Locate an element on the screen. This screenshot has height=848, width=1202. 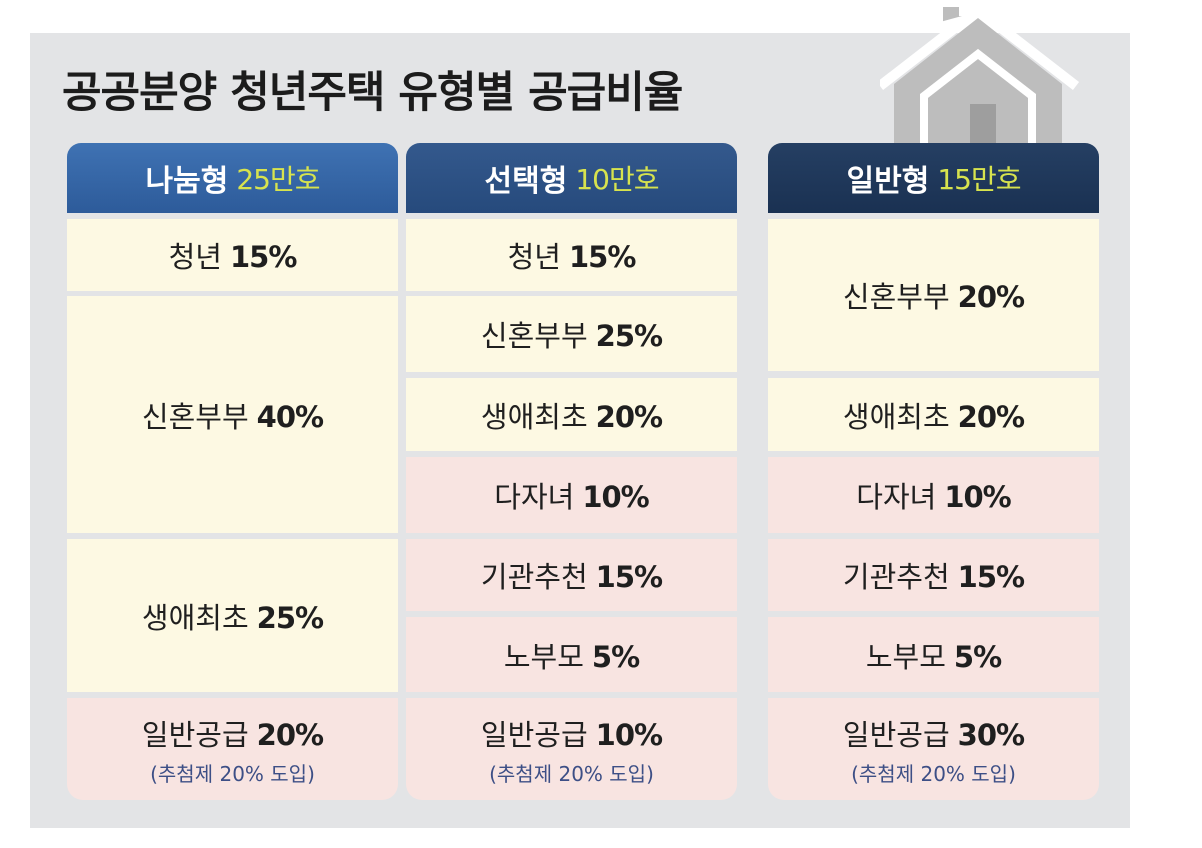
cell-percent: 30% is located at coordinates (991, 734).